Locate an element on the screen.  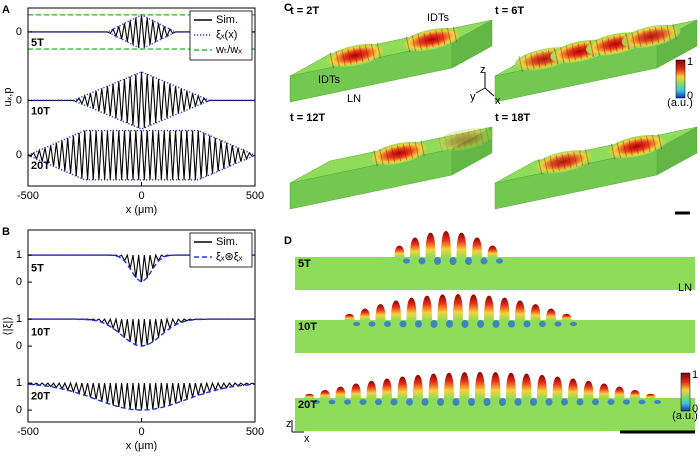
idt-label: IDTs is located at coordinates (438, 18).